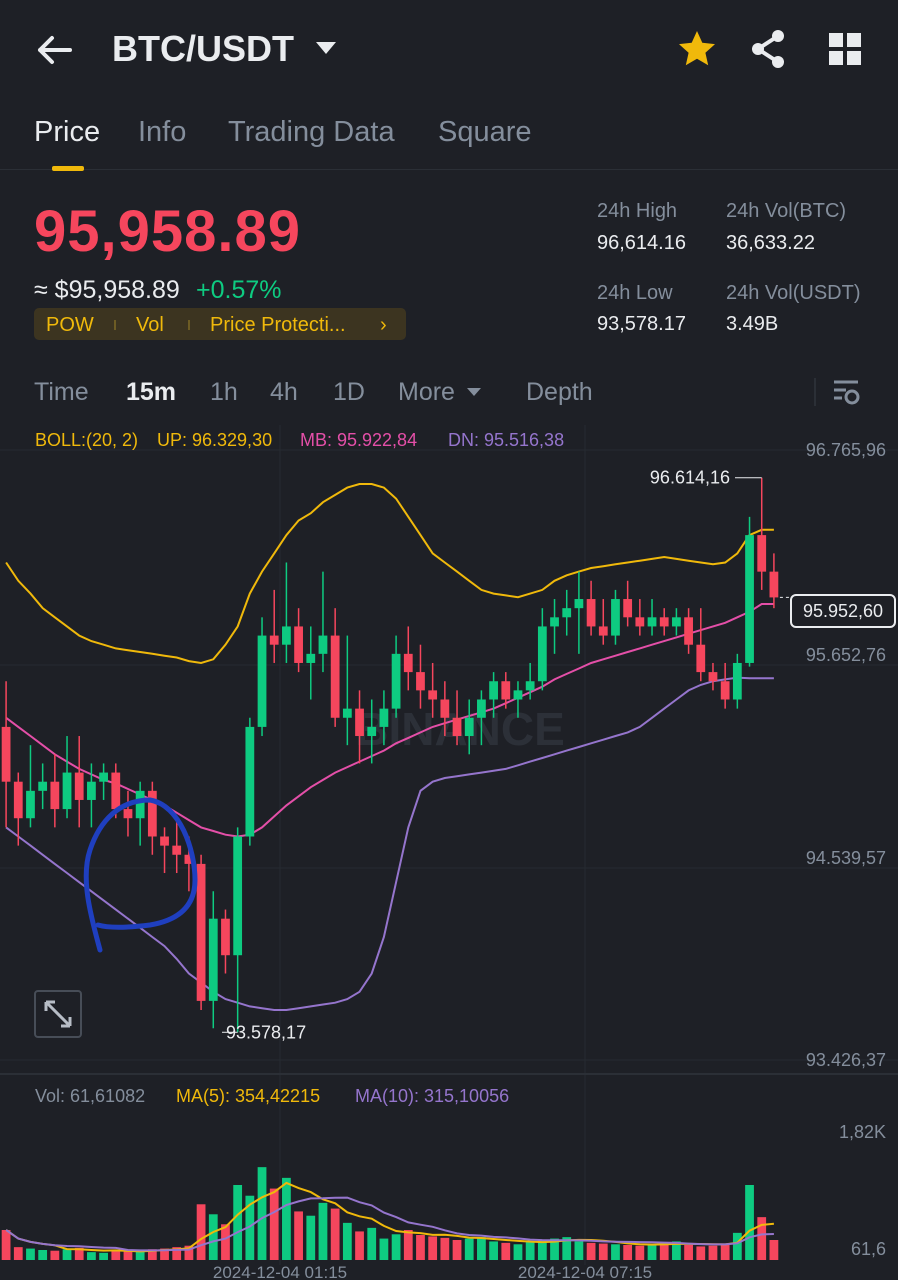  I want to click on price-axis-label: 93.426,37, so click(846, 1060).